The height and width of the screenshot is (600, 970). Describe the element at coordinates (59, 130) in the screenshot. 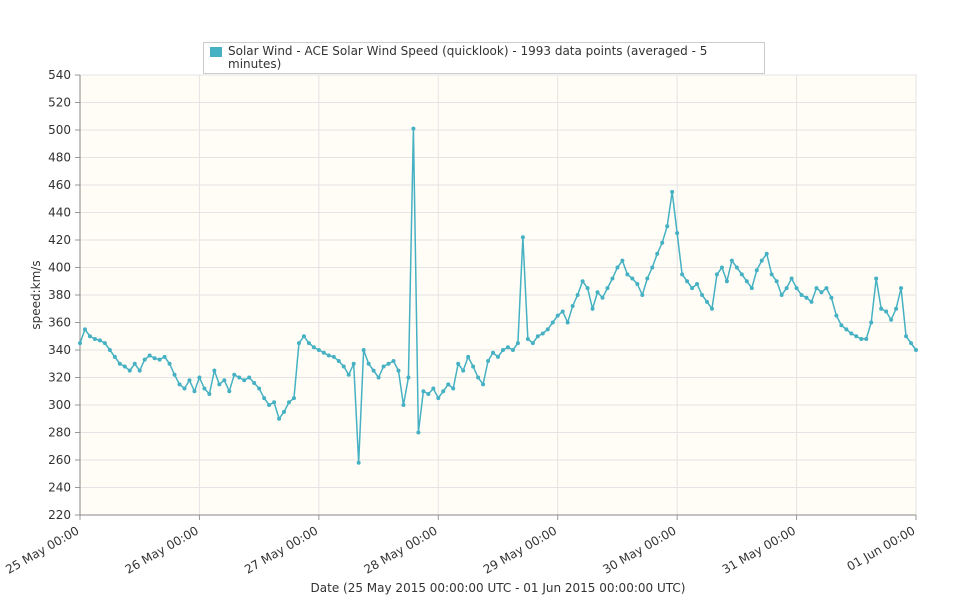

I see `y-tick-label: 500` at that location.